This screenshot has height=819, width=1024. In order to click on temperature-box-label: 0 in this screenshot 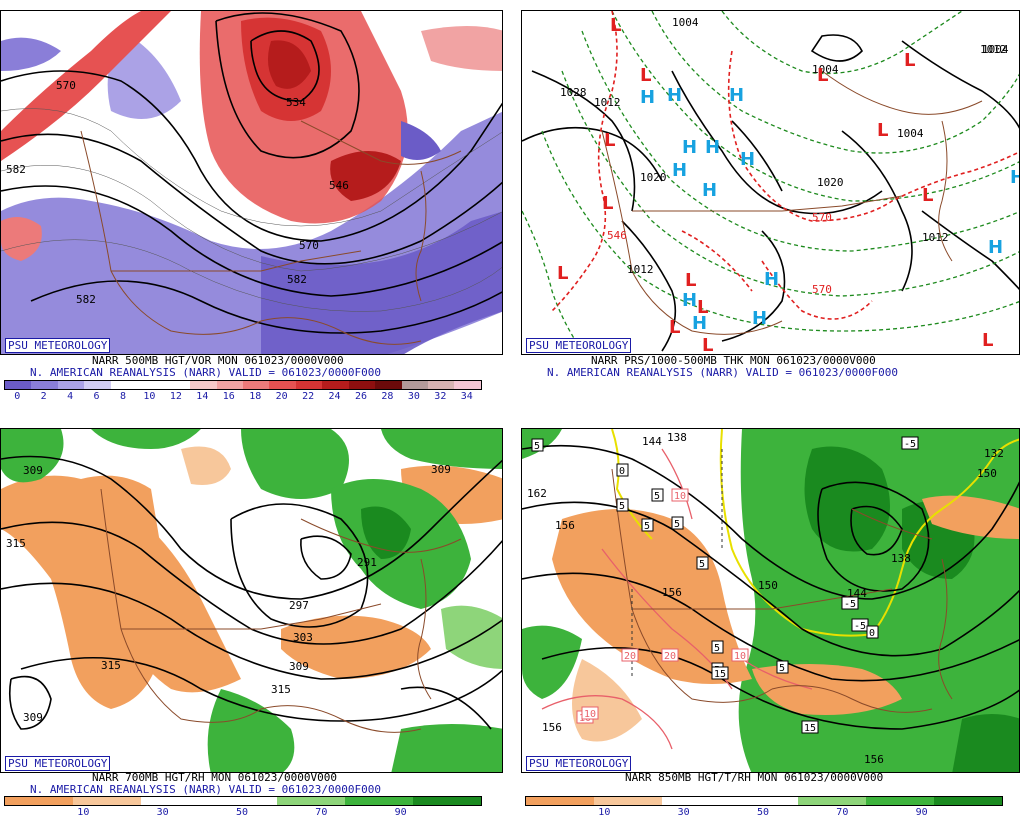, I will do `click(872, 633)`.